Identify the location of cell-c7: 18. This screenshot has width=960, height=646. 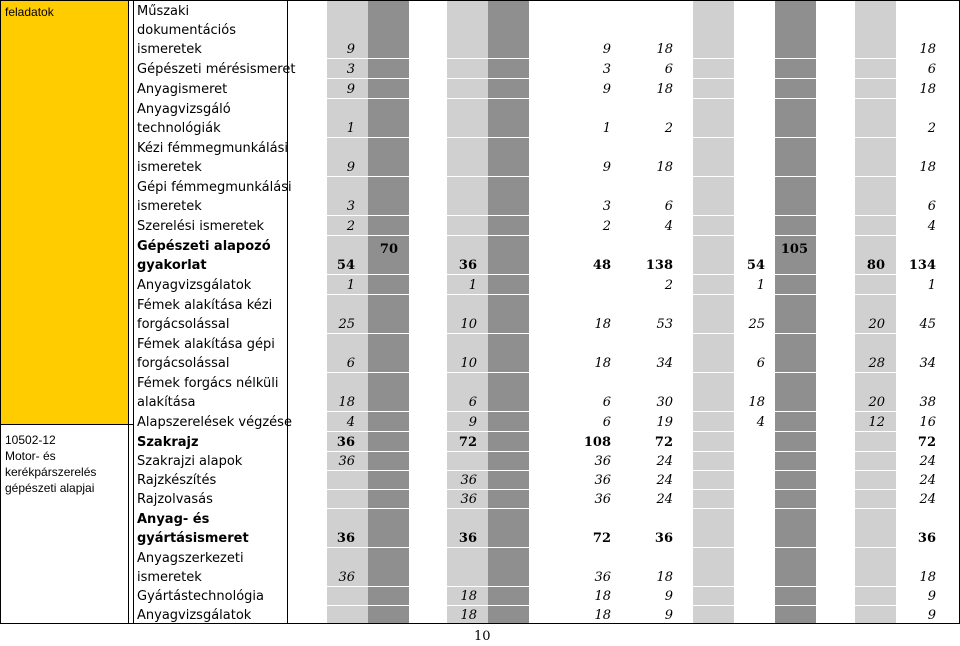
(756, 402).